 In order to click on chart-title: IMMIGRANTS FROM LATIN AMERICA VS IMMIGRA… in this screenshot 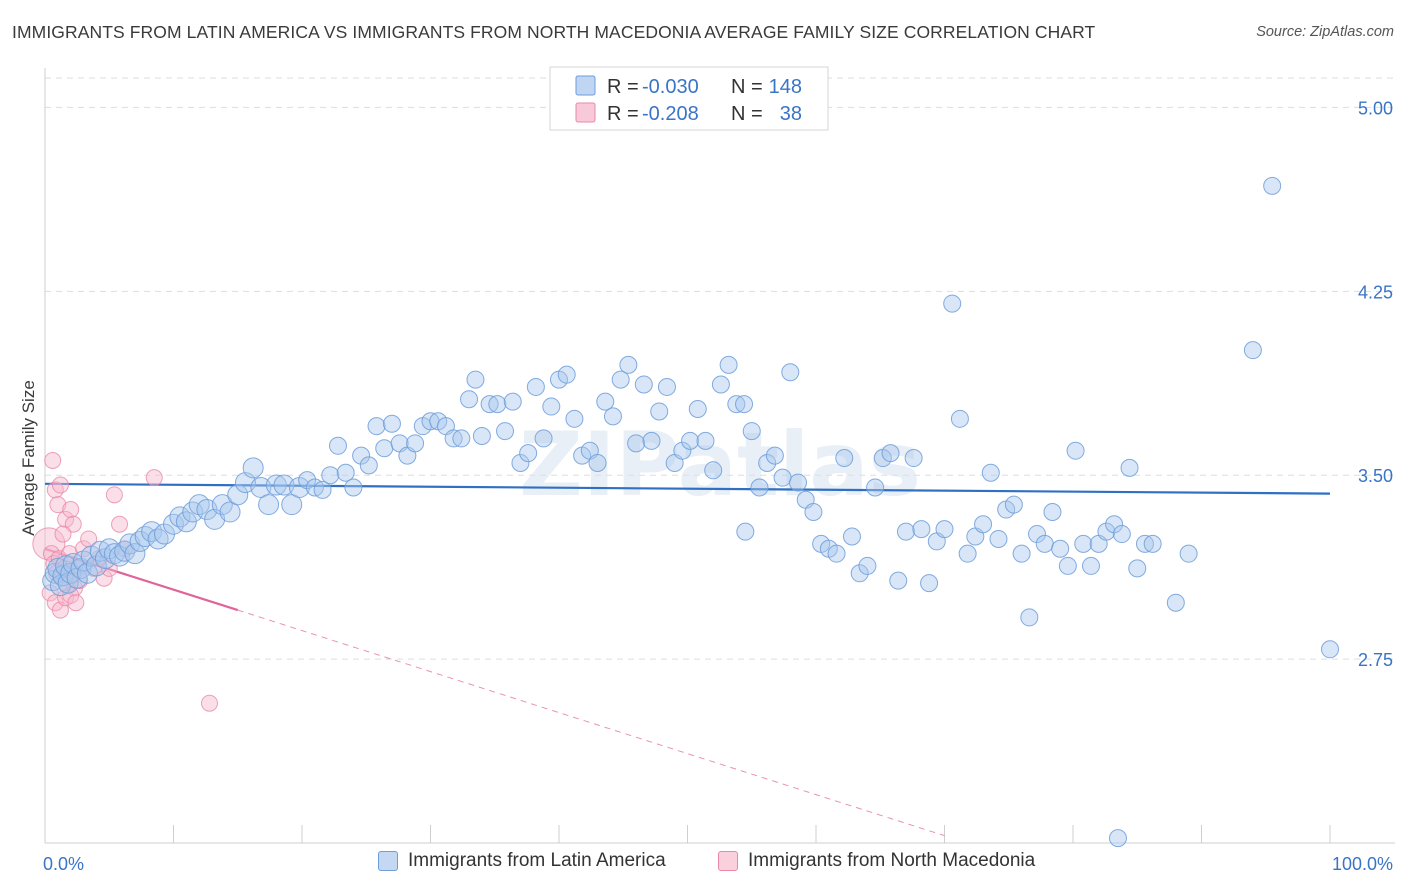, I will do `click(554, 32)`.